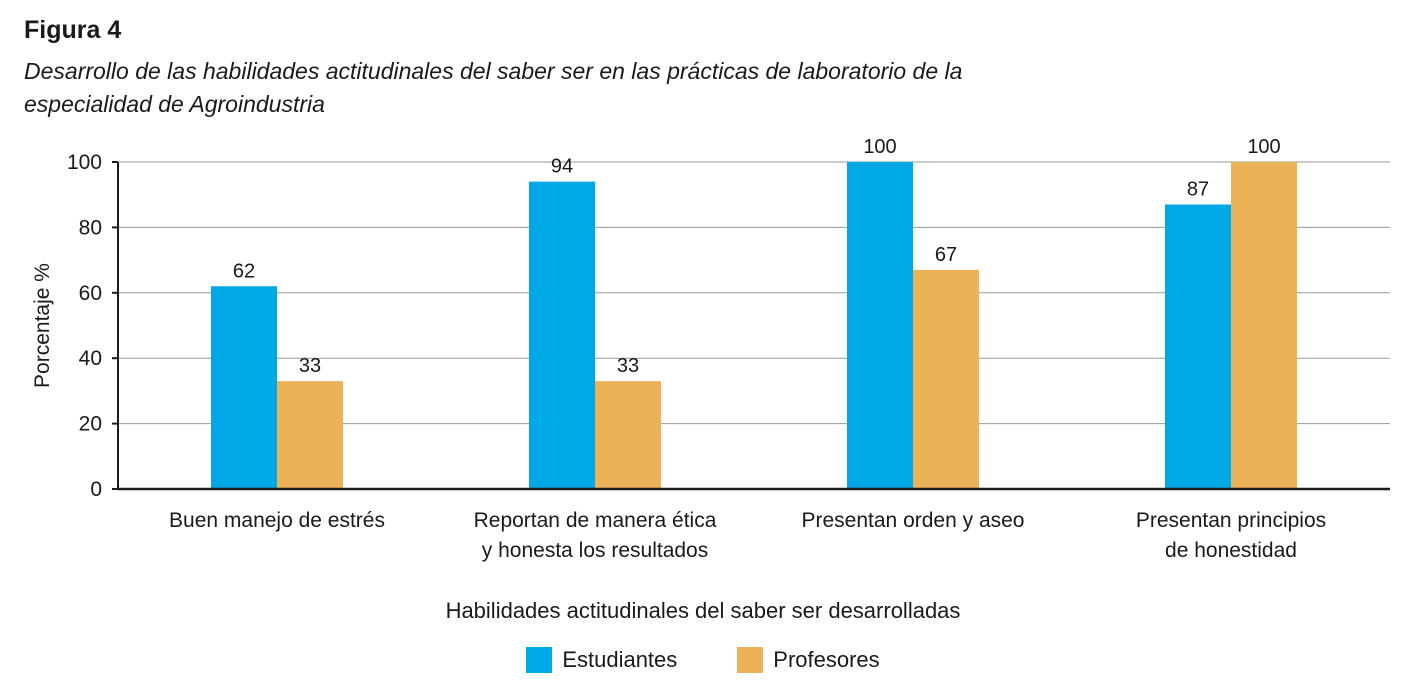  What do you see at coordinates (84, 162) in the screenshot?
I see `y-tick-label-100: 100` at bounding box center [84, 162].